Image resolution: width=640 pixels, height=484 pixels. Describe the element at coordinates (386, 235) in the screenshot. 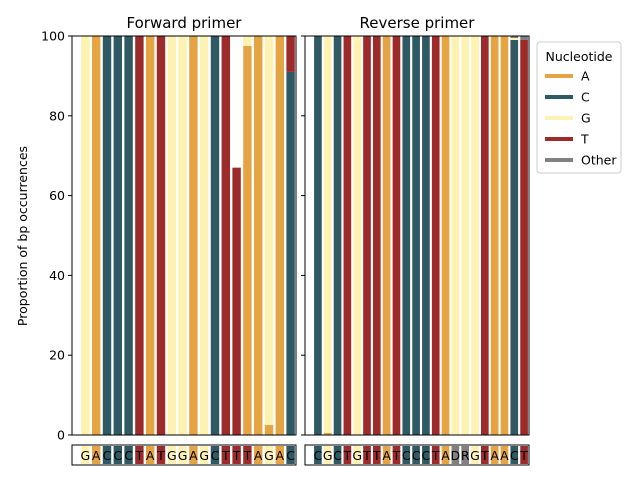

I see `bar-rev-7-A` at that location.